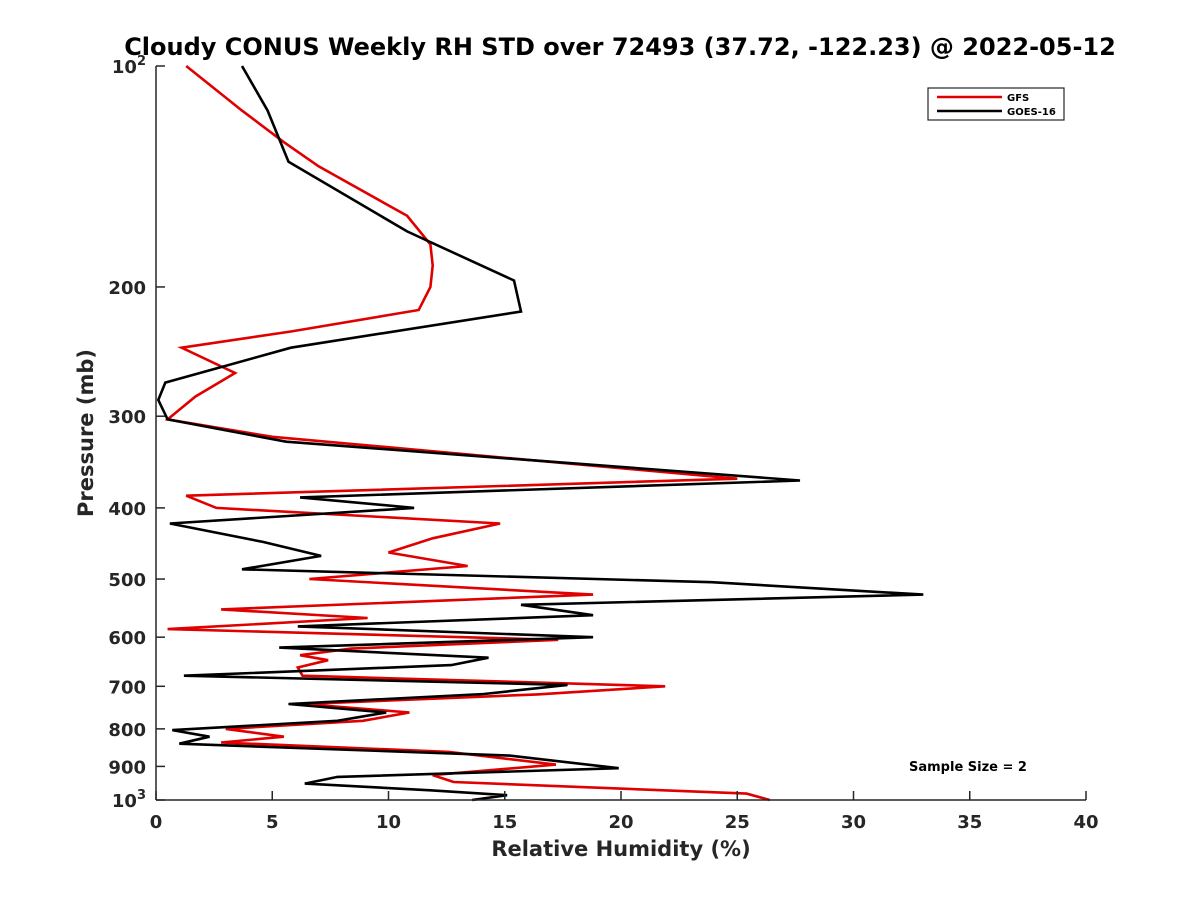  I want to click on x-tick-label: 20, so click(620, 822).